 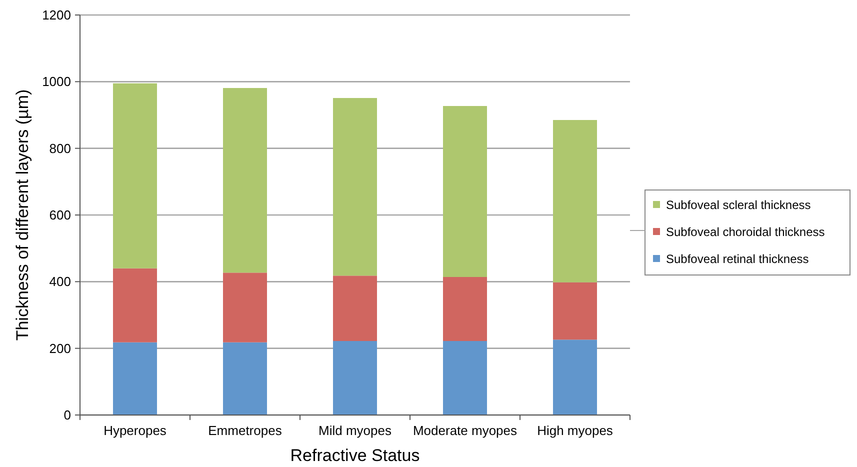 I want to click on x-tick-label: Moderate myopes, so click(x=465, y=430).